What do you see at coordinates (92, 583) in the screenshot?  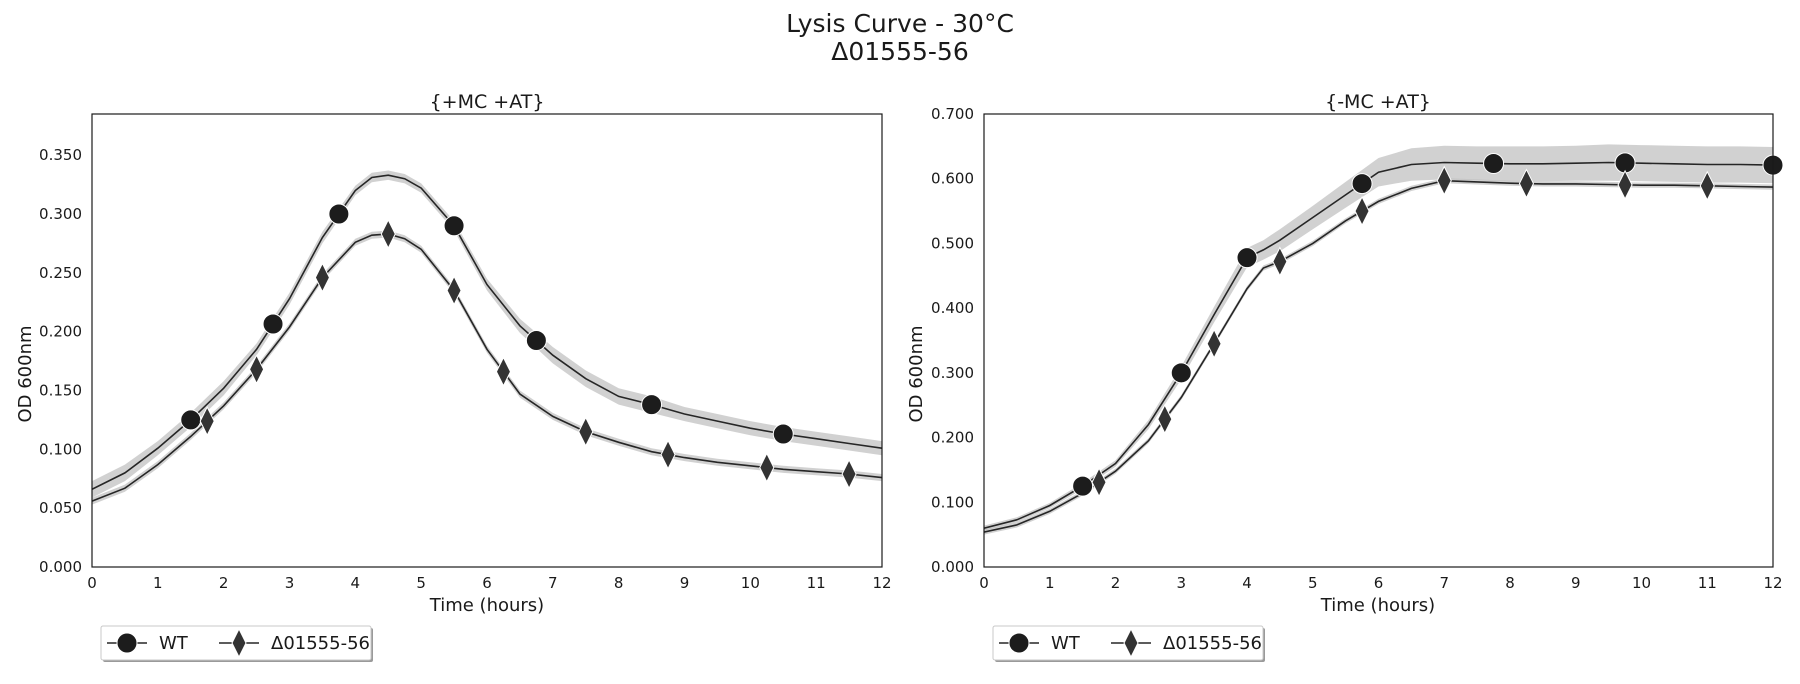 I see `left-x-tick-label: 0` at bounding box center [92, 583].